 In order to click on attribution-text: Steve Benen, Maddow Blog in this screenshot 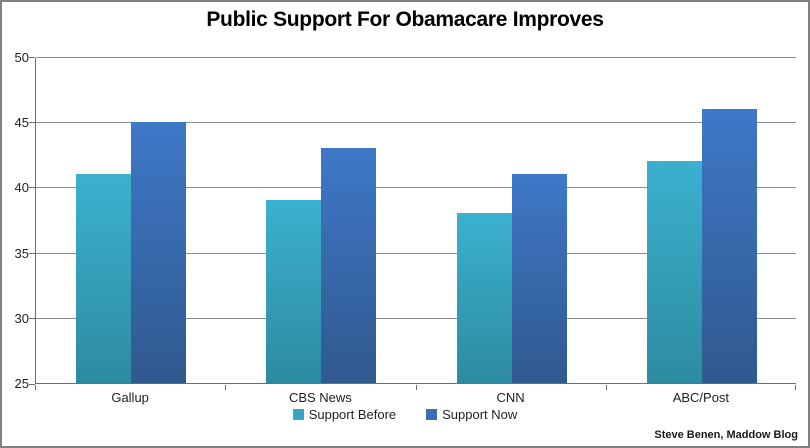, I will do `click(726, 435)`.